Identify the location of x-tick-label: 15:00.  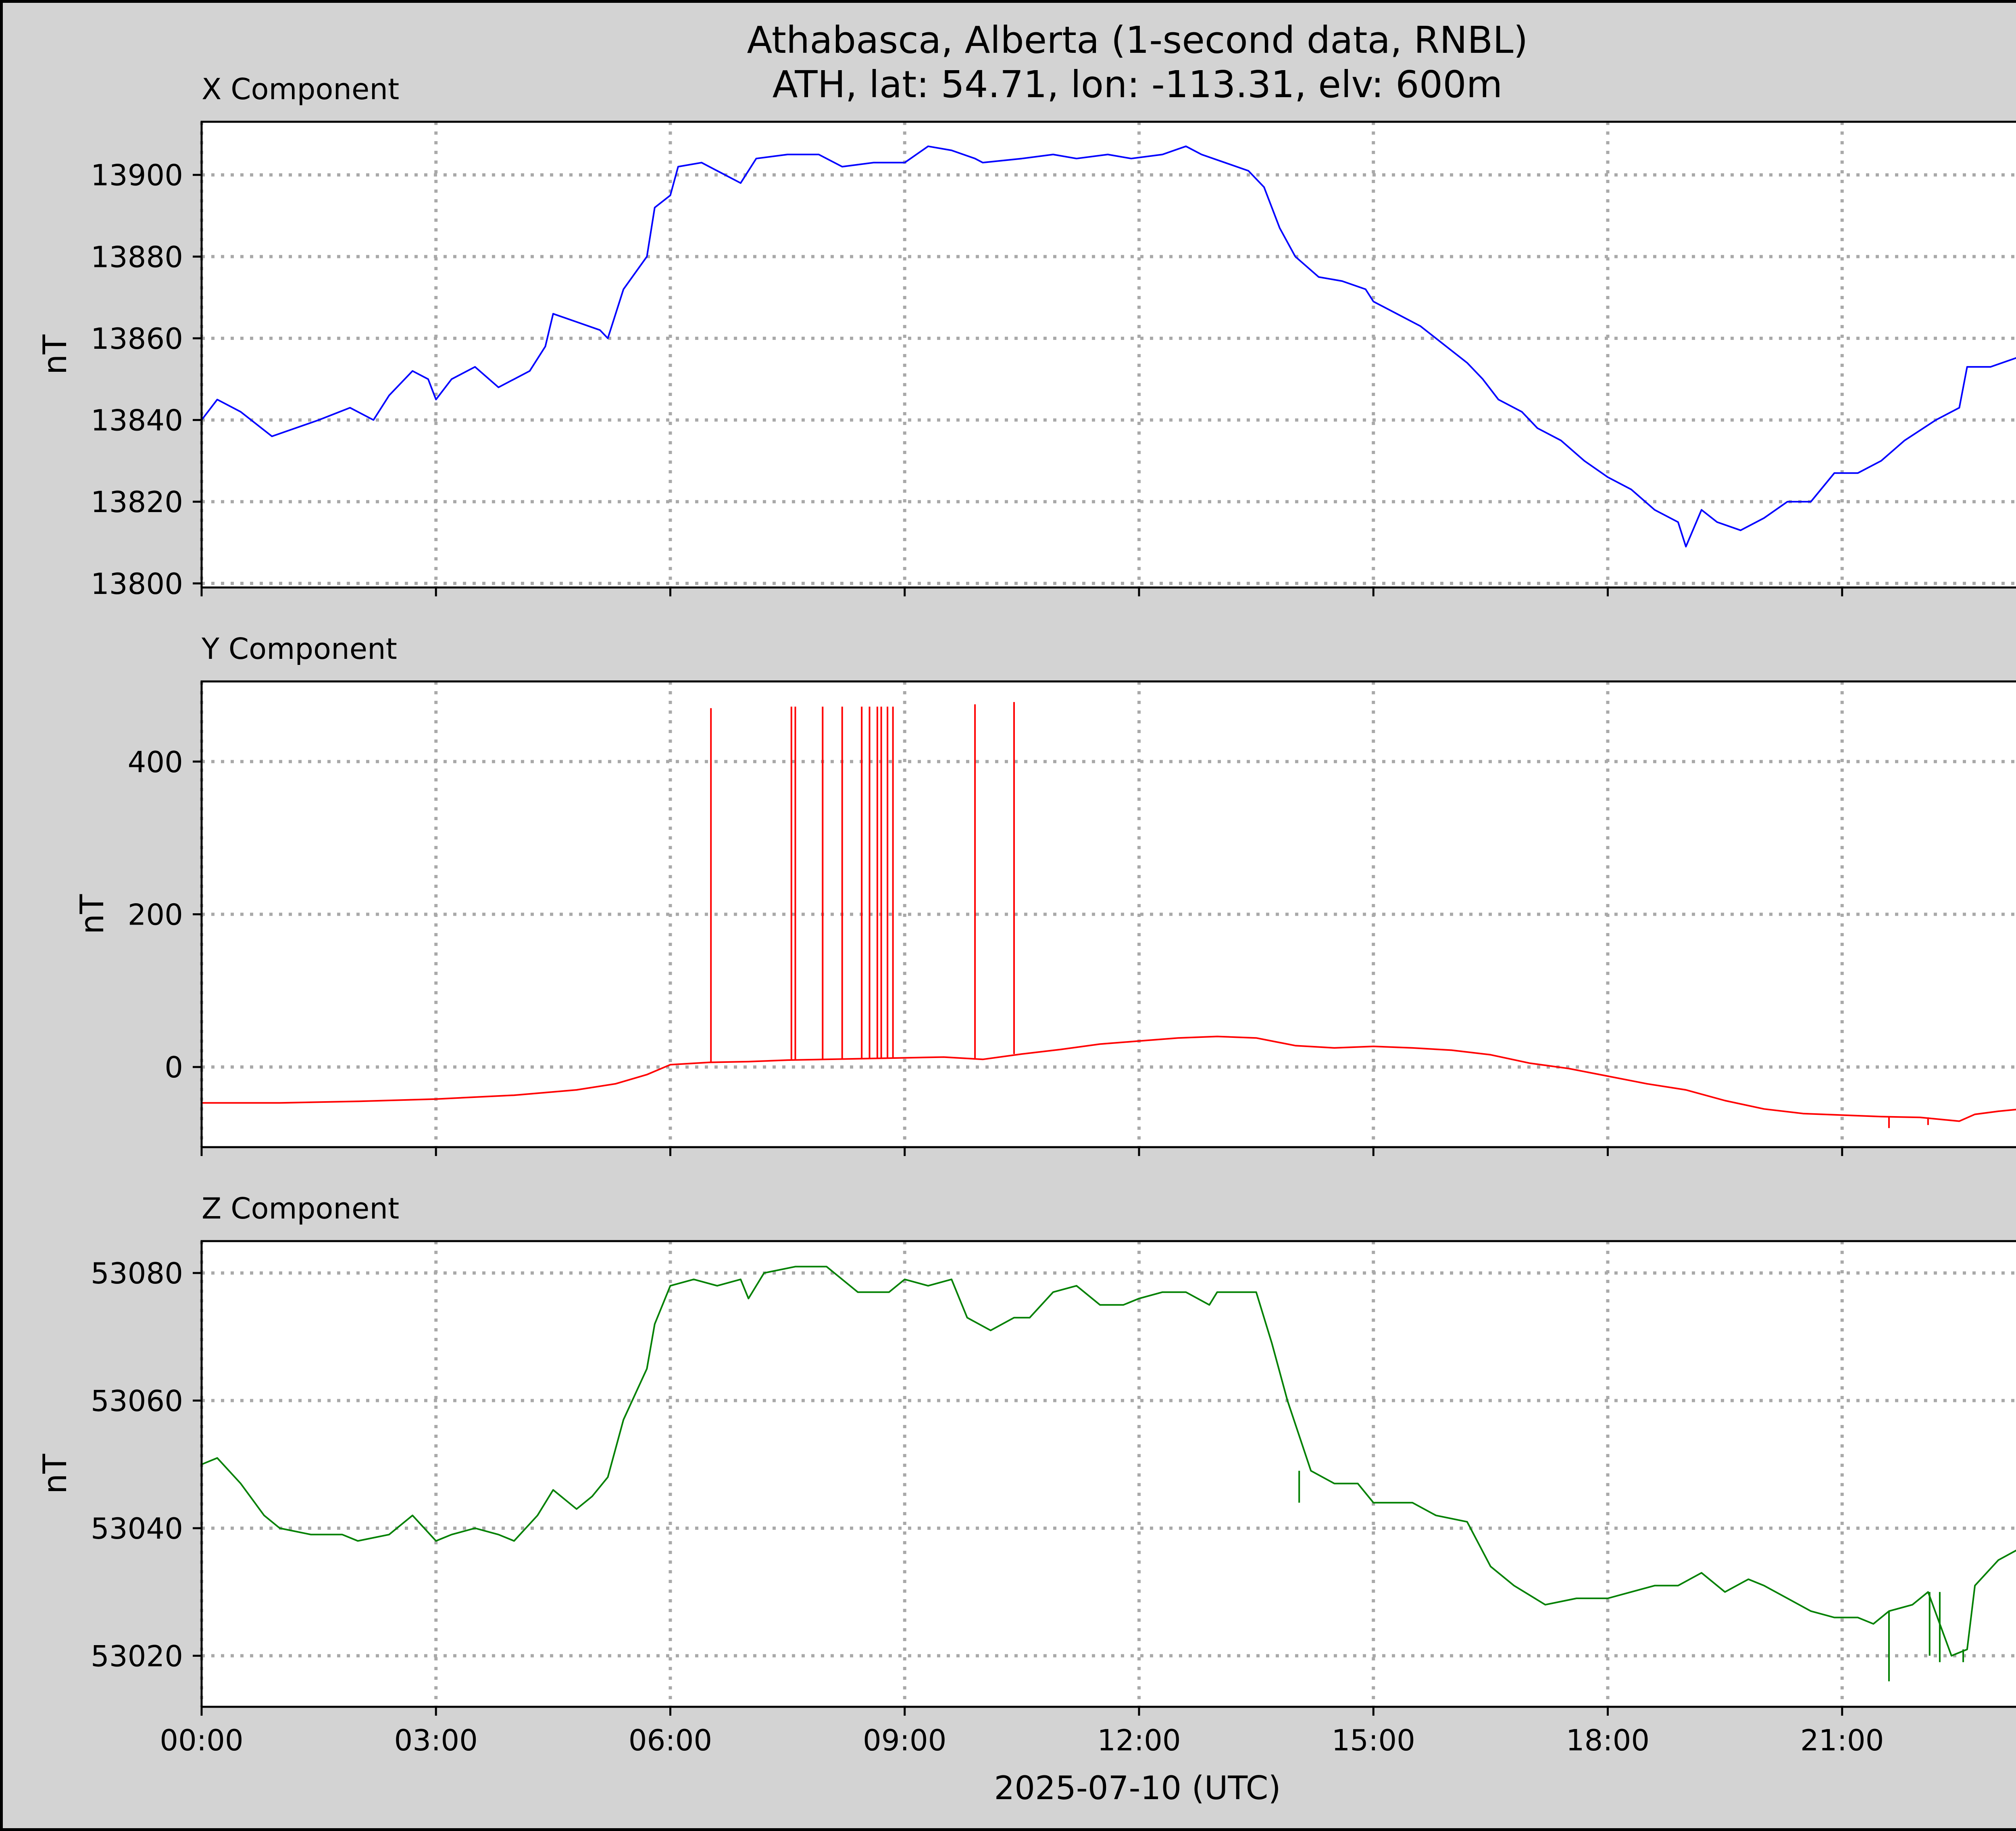
(1374, 1740).